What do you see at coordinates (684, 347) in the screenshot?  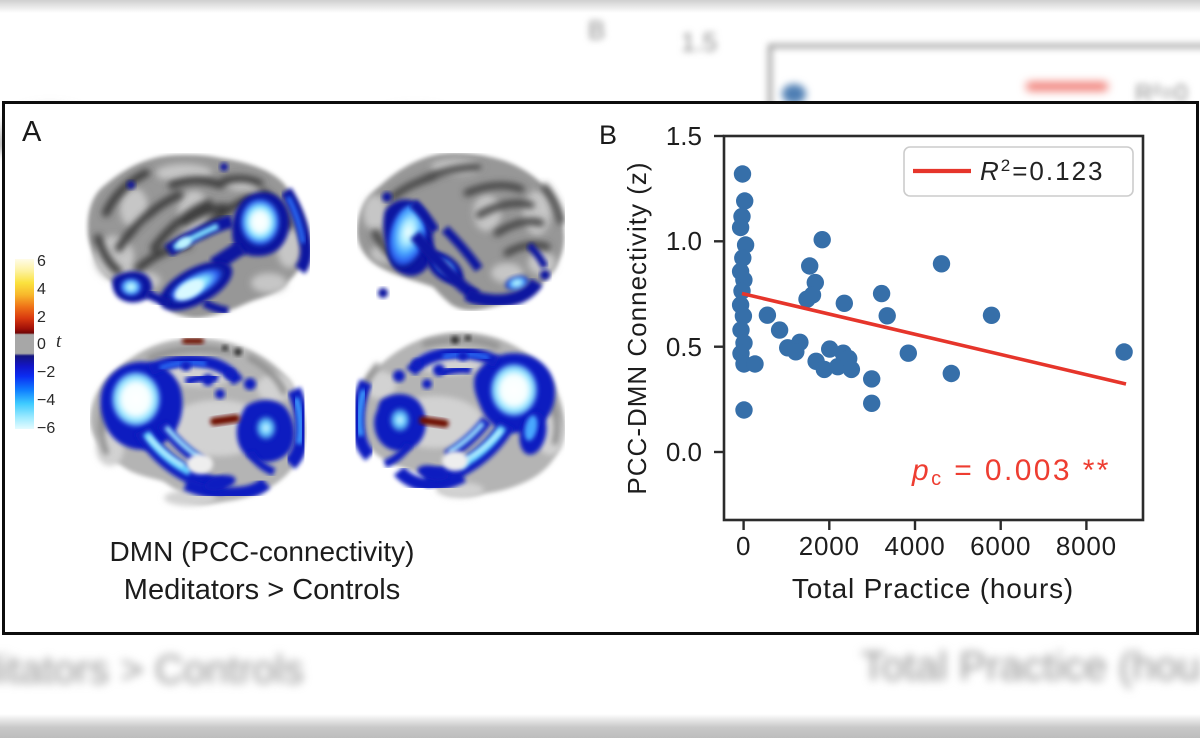 I see `svg-text: 0.5` at bounding box center [684, 347].